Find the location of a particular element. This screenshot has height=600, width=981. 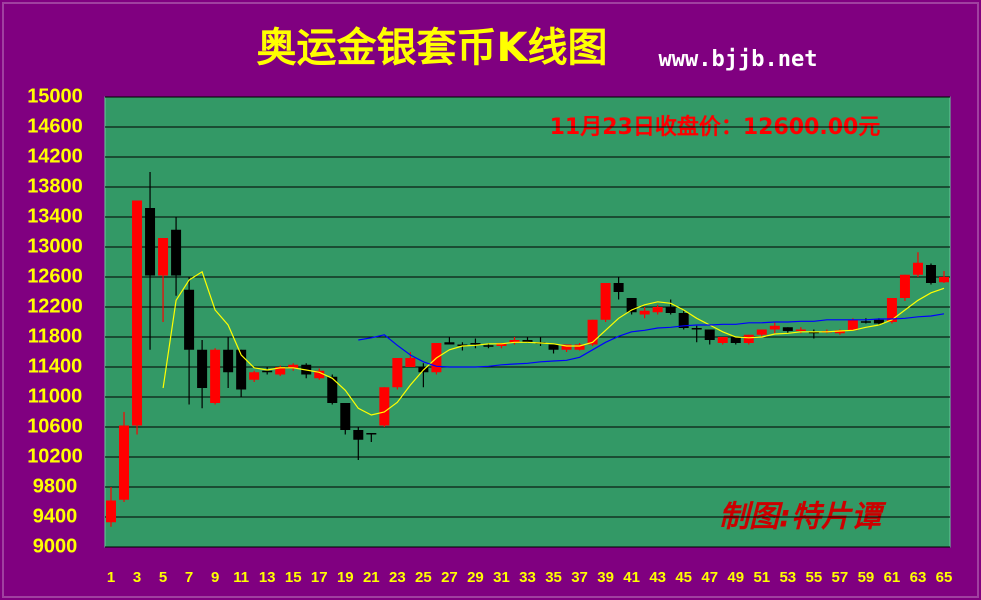

x-tick-label: 49 is located at coordinates (735, 577).